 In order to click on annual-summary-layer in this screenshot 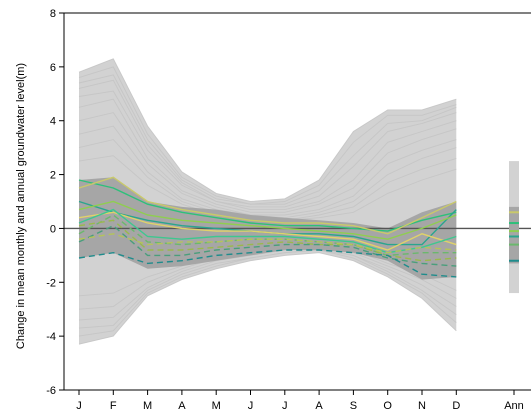, I will do `click(514, 227)`.